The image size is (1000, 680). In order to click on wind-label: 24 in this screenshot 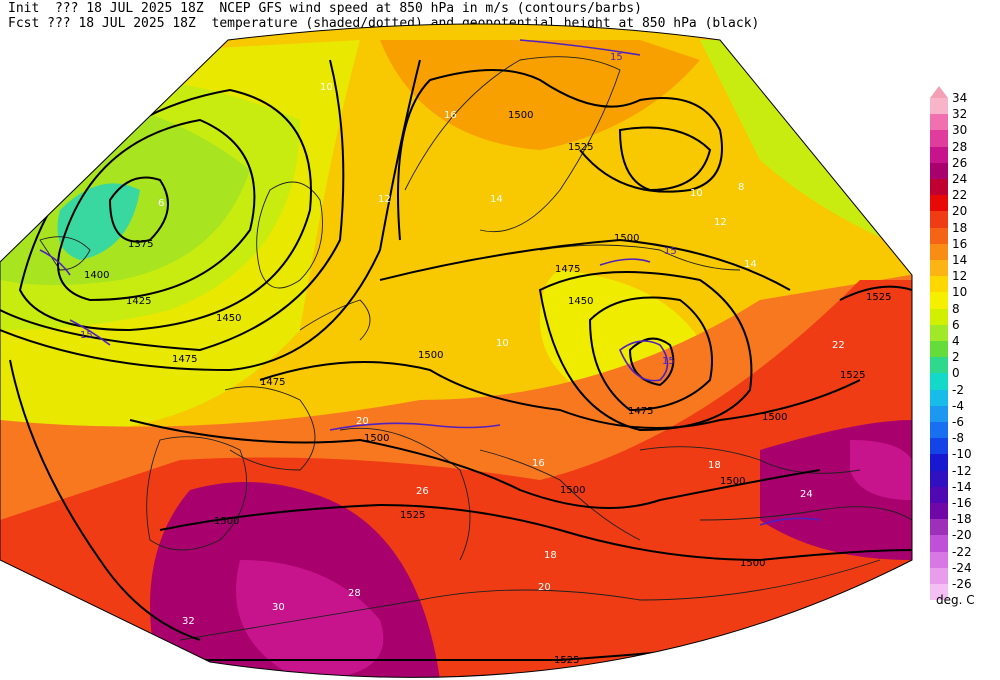, I will do `click(806, 494)`.